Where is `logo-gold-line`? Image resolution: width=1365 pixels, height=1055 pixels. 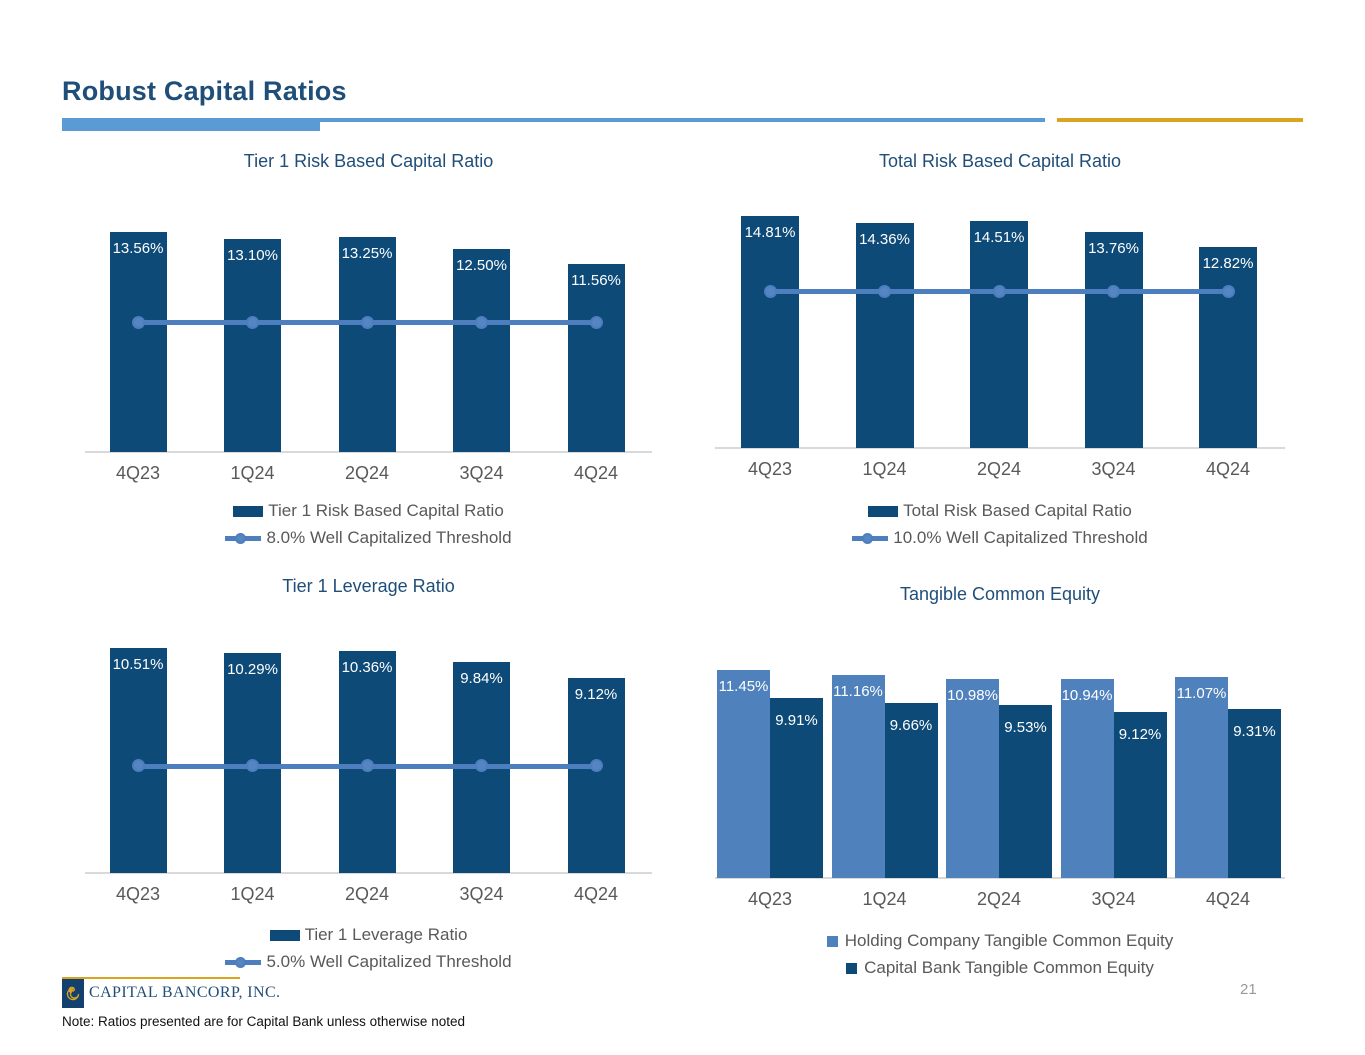 logo-gold-line is located at coordinates (151, 978).